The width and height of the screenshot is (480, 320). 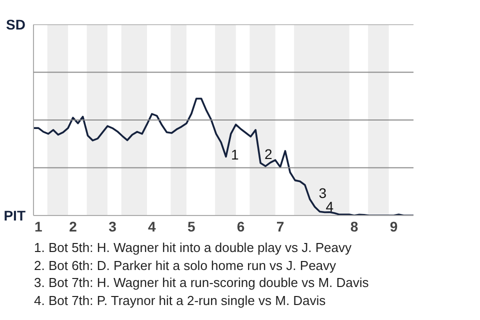 What do you see at coordinates (330, 206) in the screenshot?
I see `annotation: 4` at bounding box center [330, 206].